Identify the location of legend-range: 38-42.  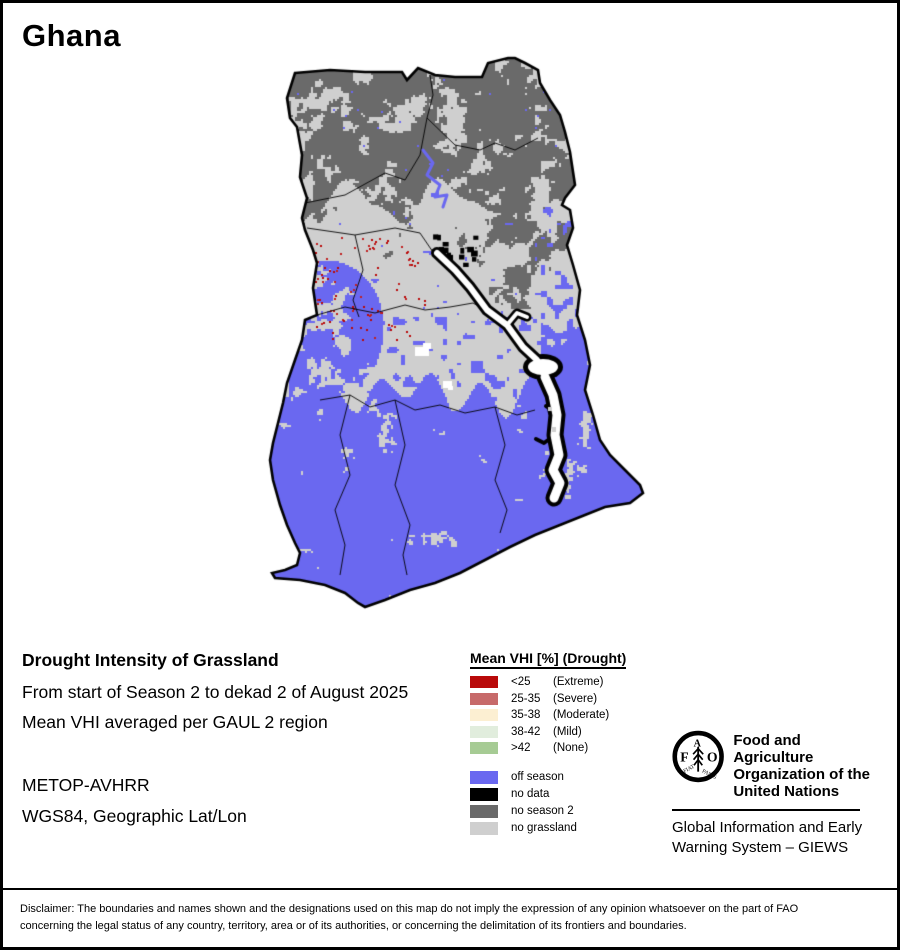
(526, 731).